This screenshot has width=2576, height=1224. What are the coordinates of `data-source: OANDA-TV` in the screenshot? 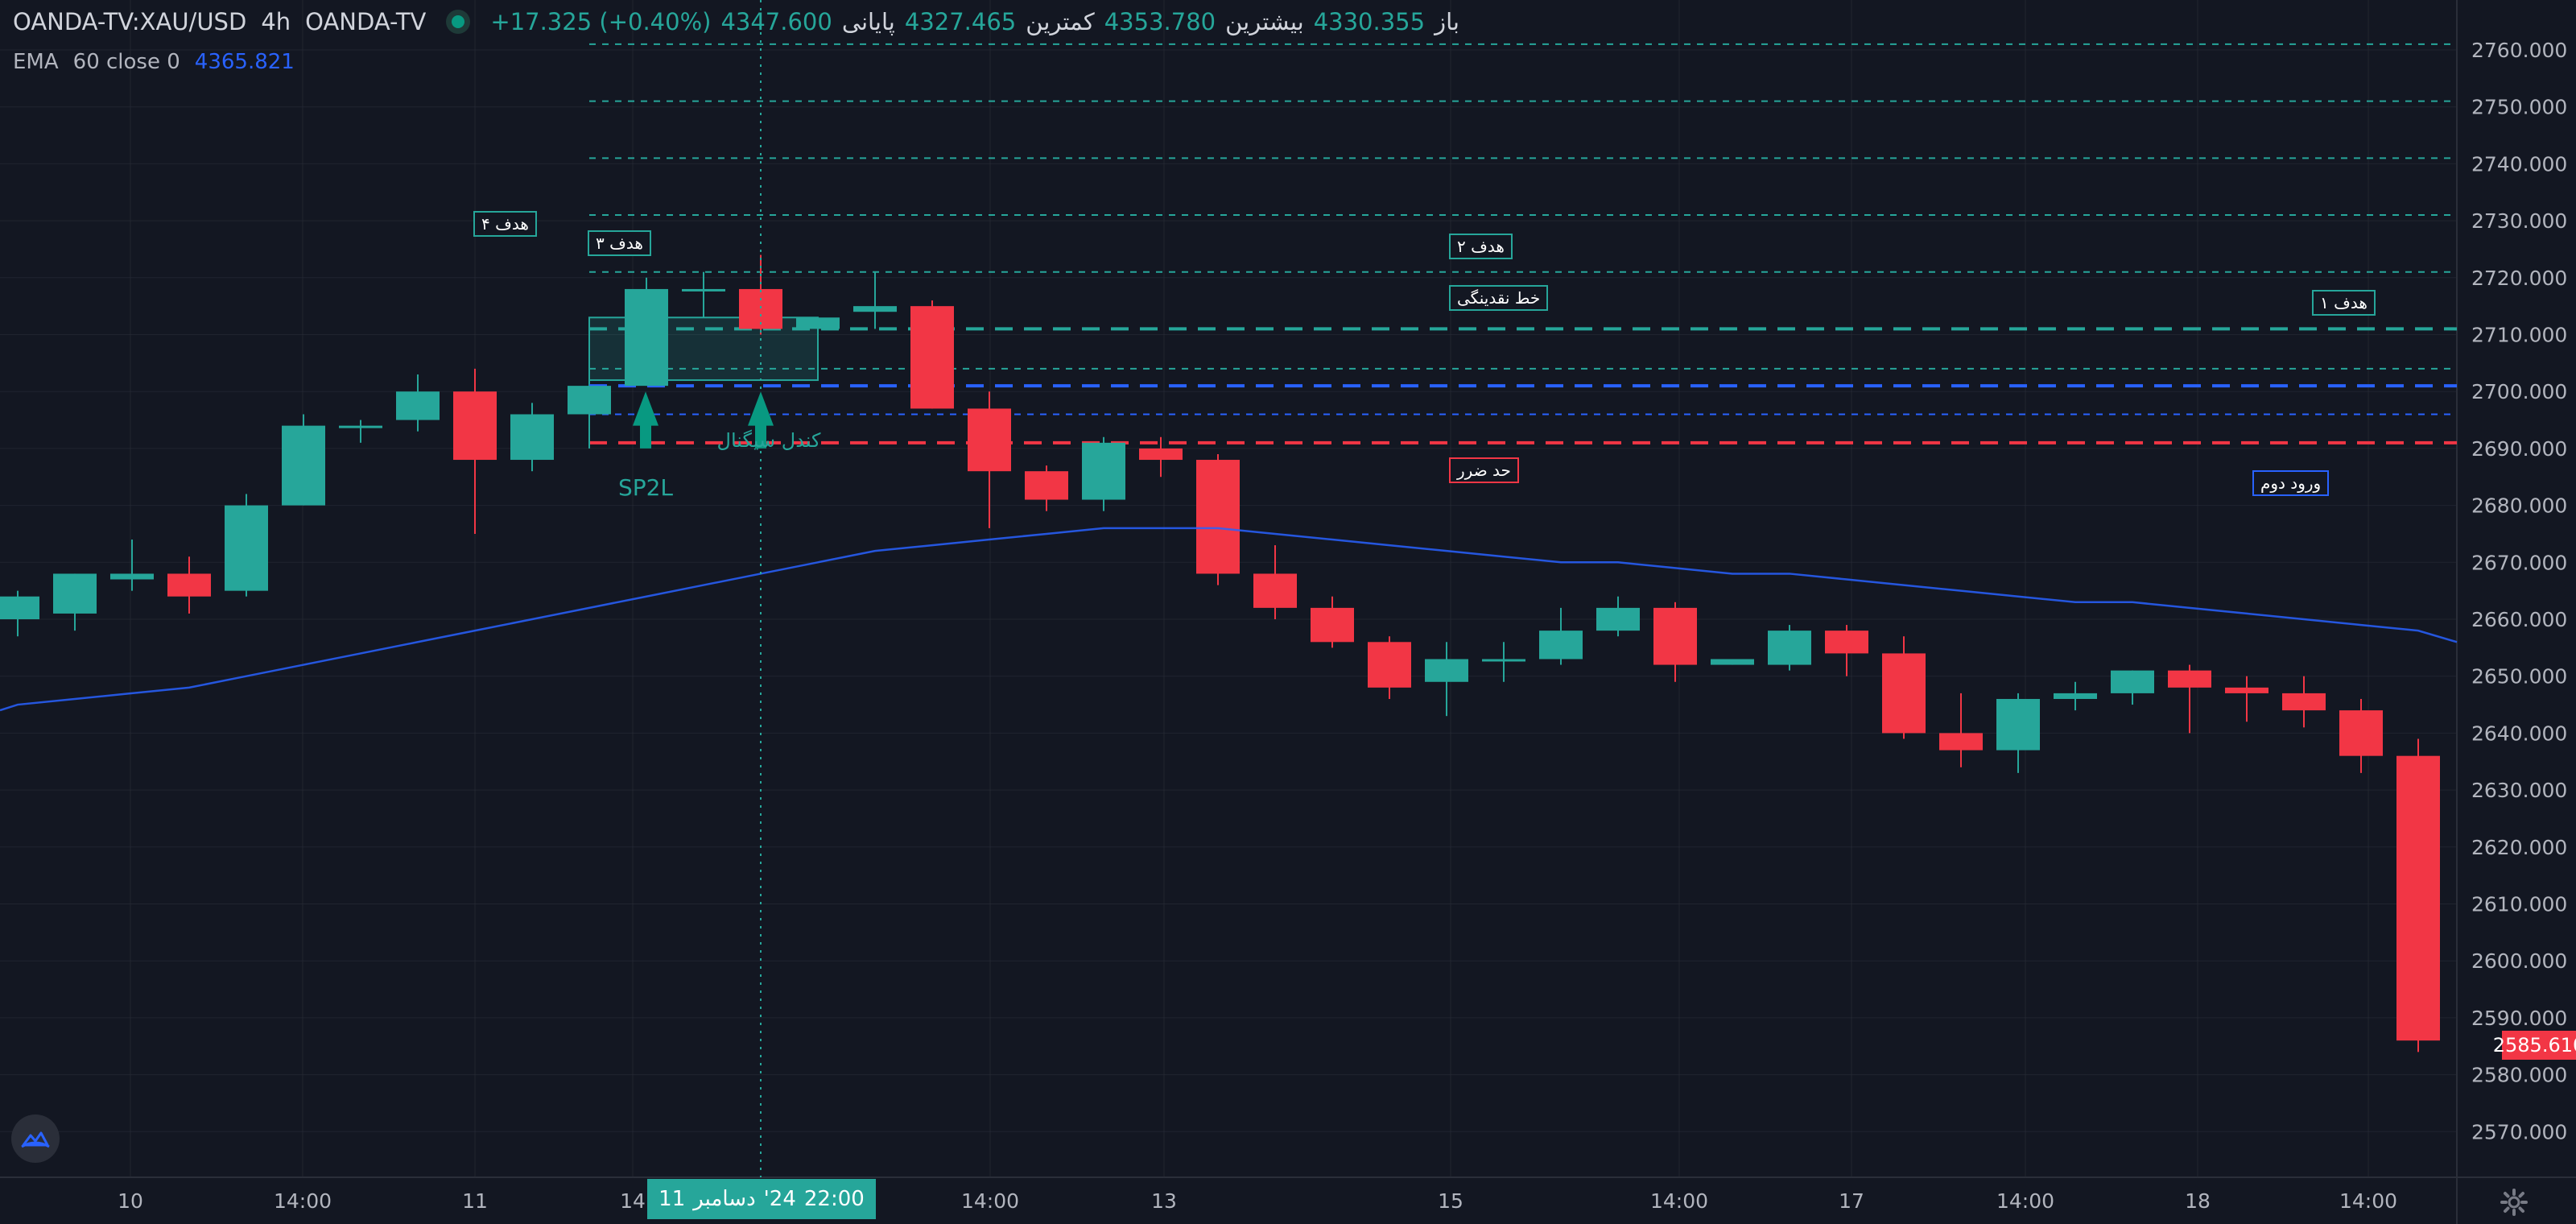 It's located at (366, 21).